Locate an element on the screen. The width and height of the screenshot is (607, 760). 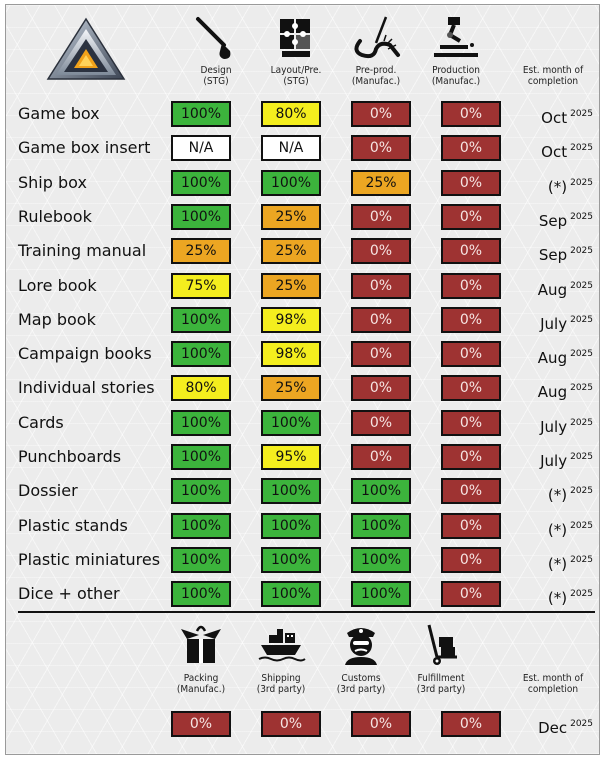
footer-cell-packing: 0% is located at coordinates (201, 724).